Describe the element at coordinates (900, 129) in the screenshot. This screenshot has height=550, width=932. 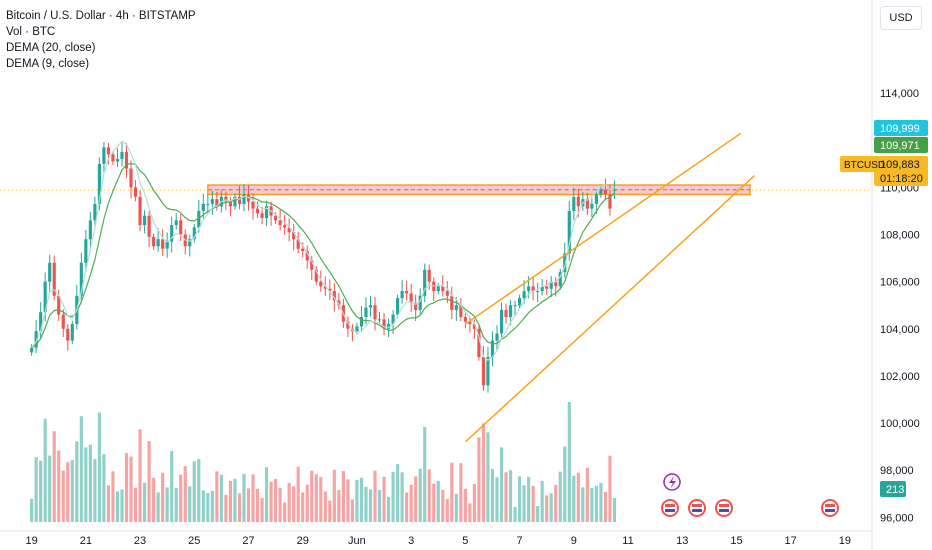
I see `high-price-label: 109,999` at that location.